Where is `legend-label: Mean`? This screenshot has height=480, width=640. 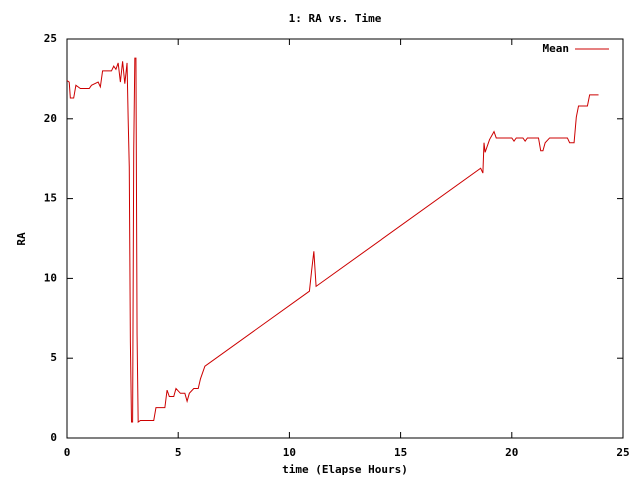
legend-label: Mean is located at coordinates (556, 48).